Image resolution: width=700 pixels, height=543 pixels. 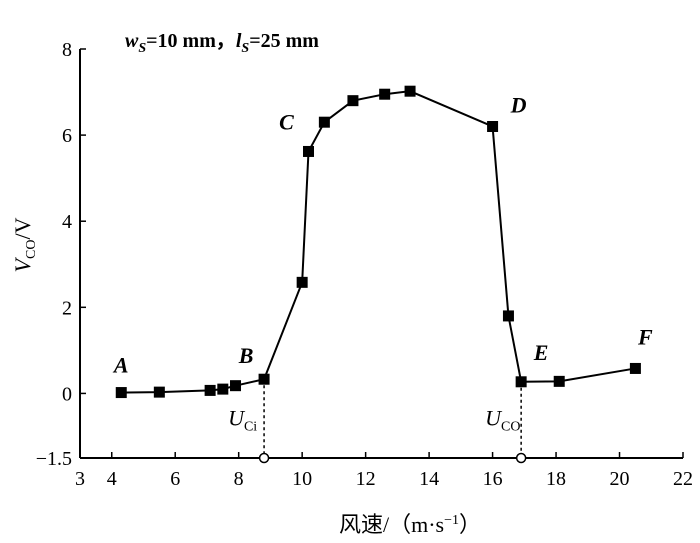 I want to click on y-tick-label: −1.5, so click(x=54, y=459).